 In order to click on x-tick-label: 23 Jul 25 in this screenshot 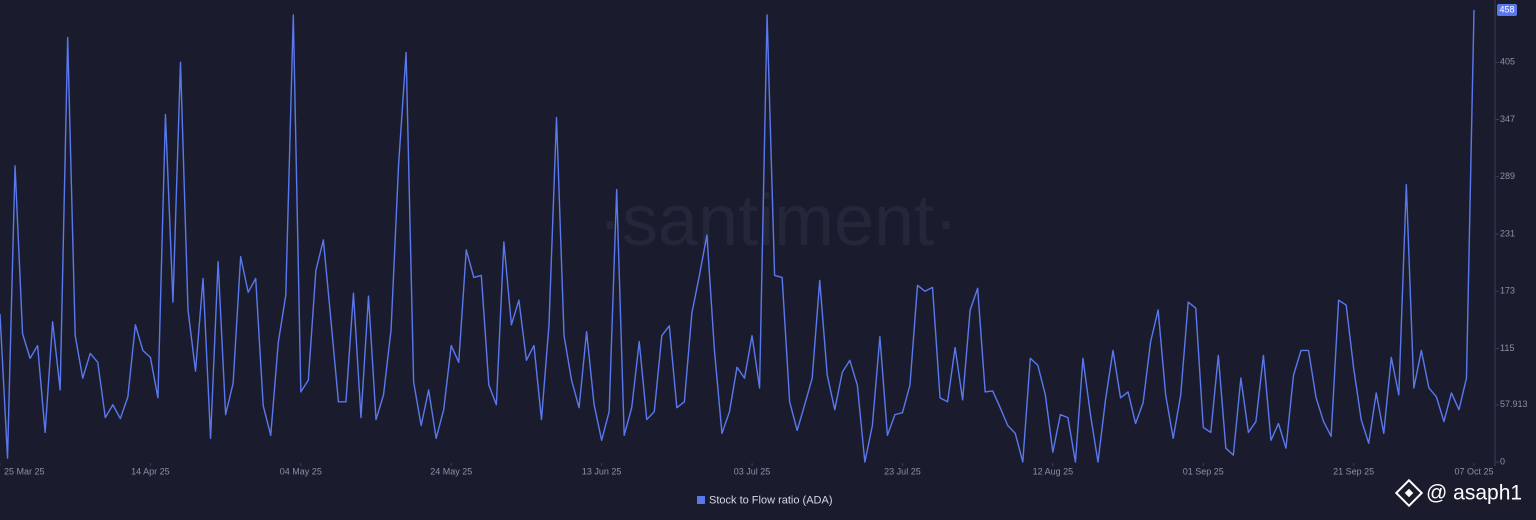, I will do `click(902, 471)`.